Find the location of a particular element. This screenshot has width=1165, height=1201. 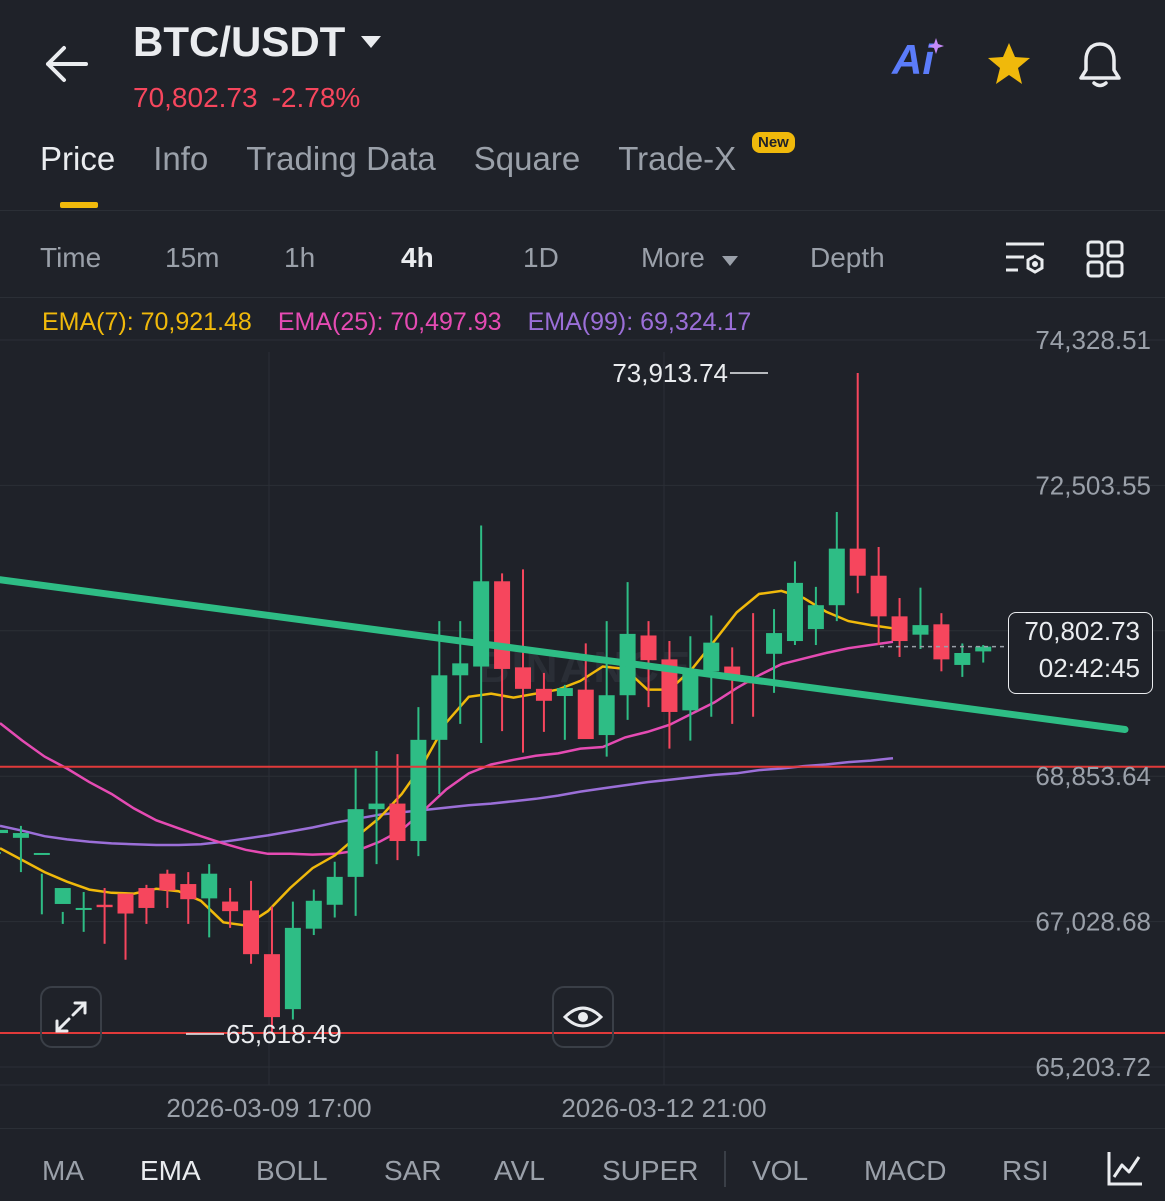

favorite-star-icon is located at coordinates (1009, 64).